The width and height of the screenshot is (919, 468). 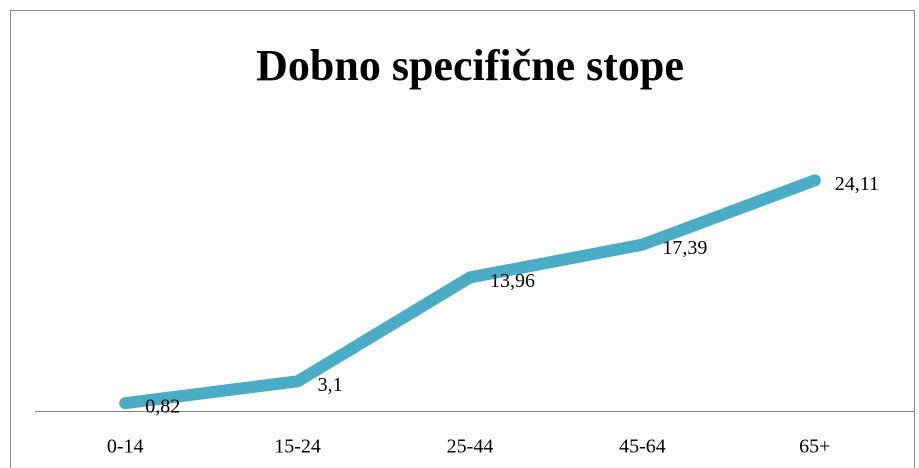 What do you see at coordinates (857, 184) in the screenshot?
I see `data-label: 24,11` at bounding box center [857, 184].